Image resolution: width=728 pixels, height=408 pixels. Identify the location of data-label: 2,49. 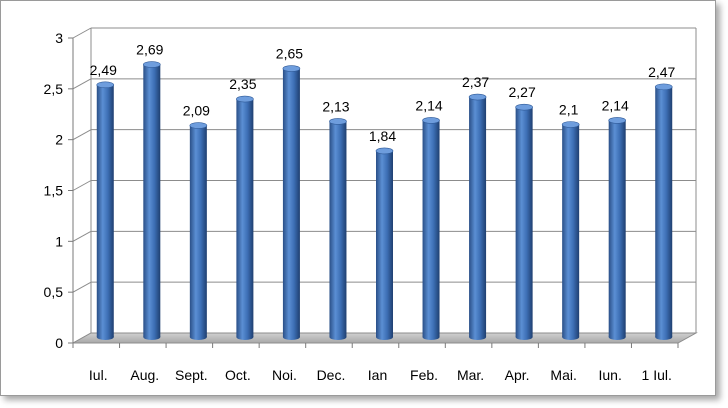
(103, 70).